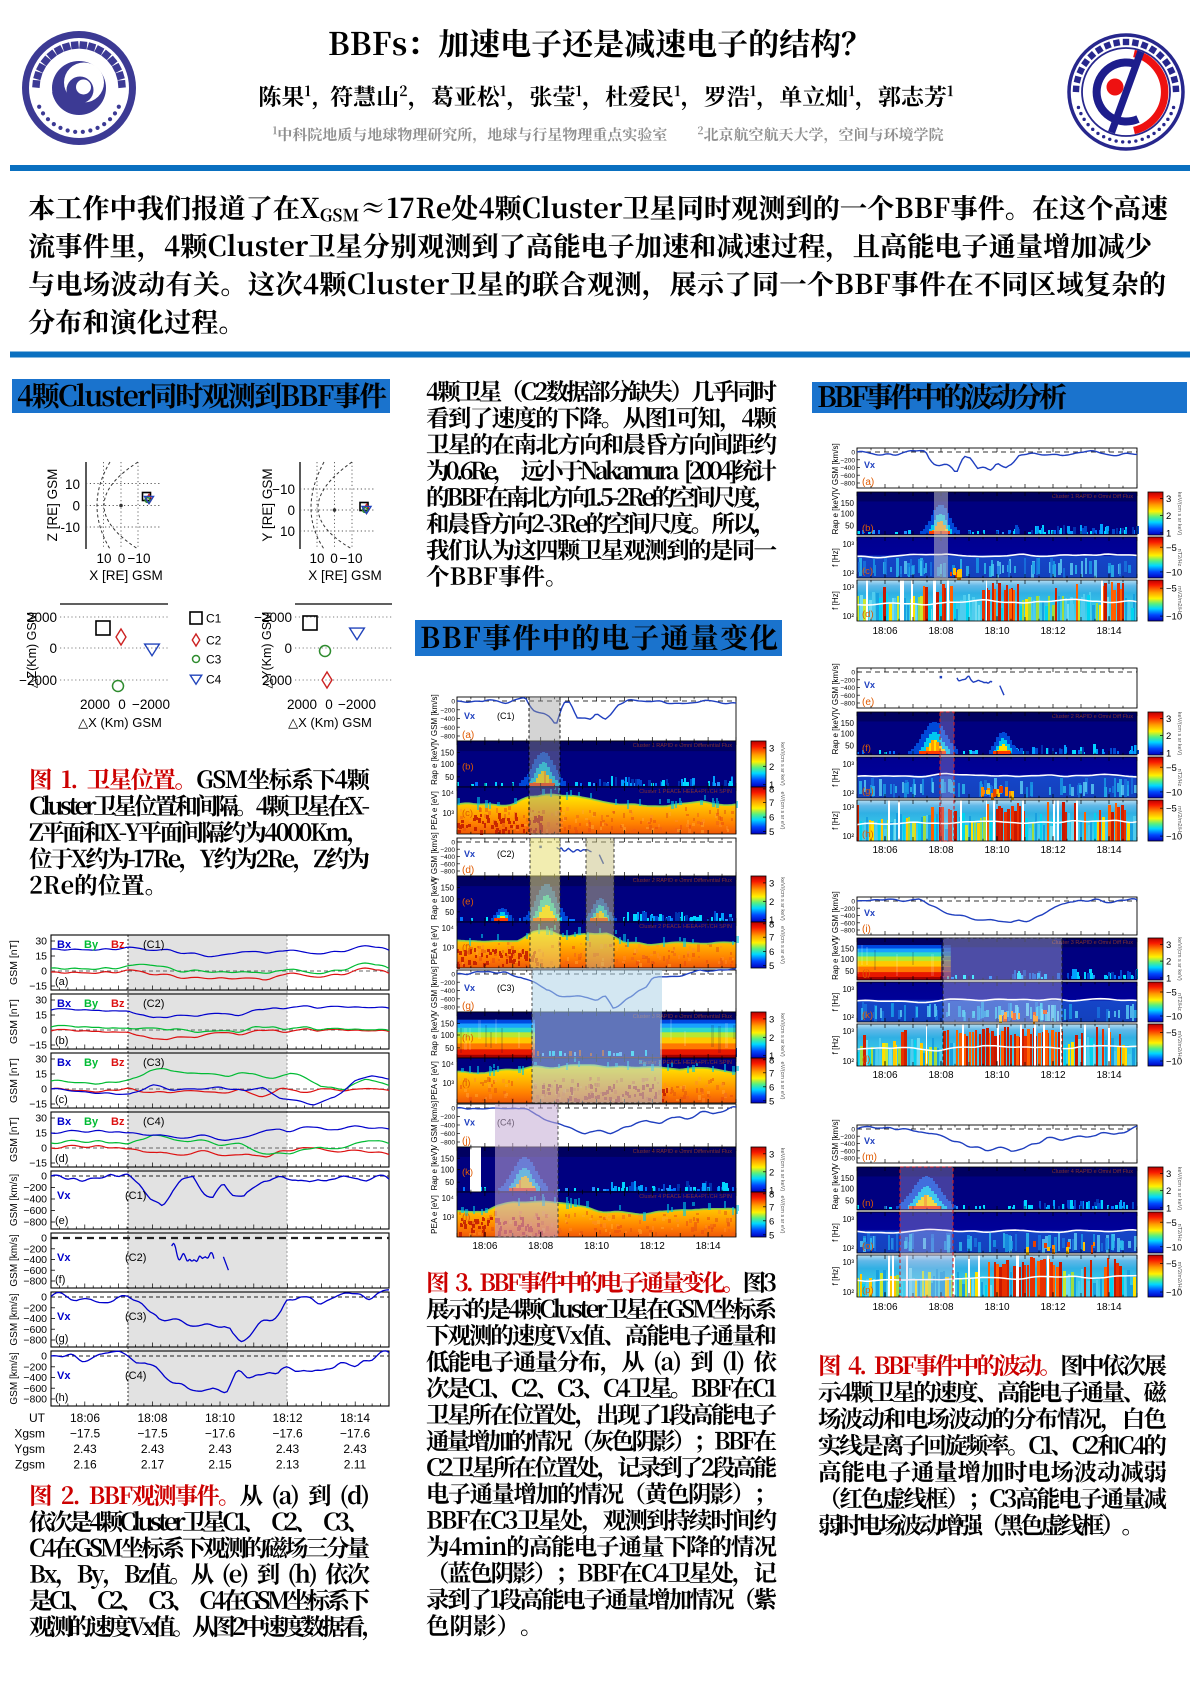 The width and height of the screenshot is (1200, 1696). Describe the element at coordinates (771, 1087) in the screenshot. I see `svg-text: 6` at that location.